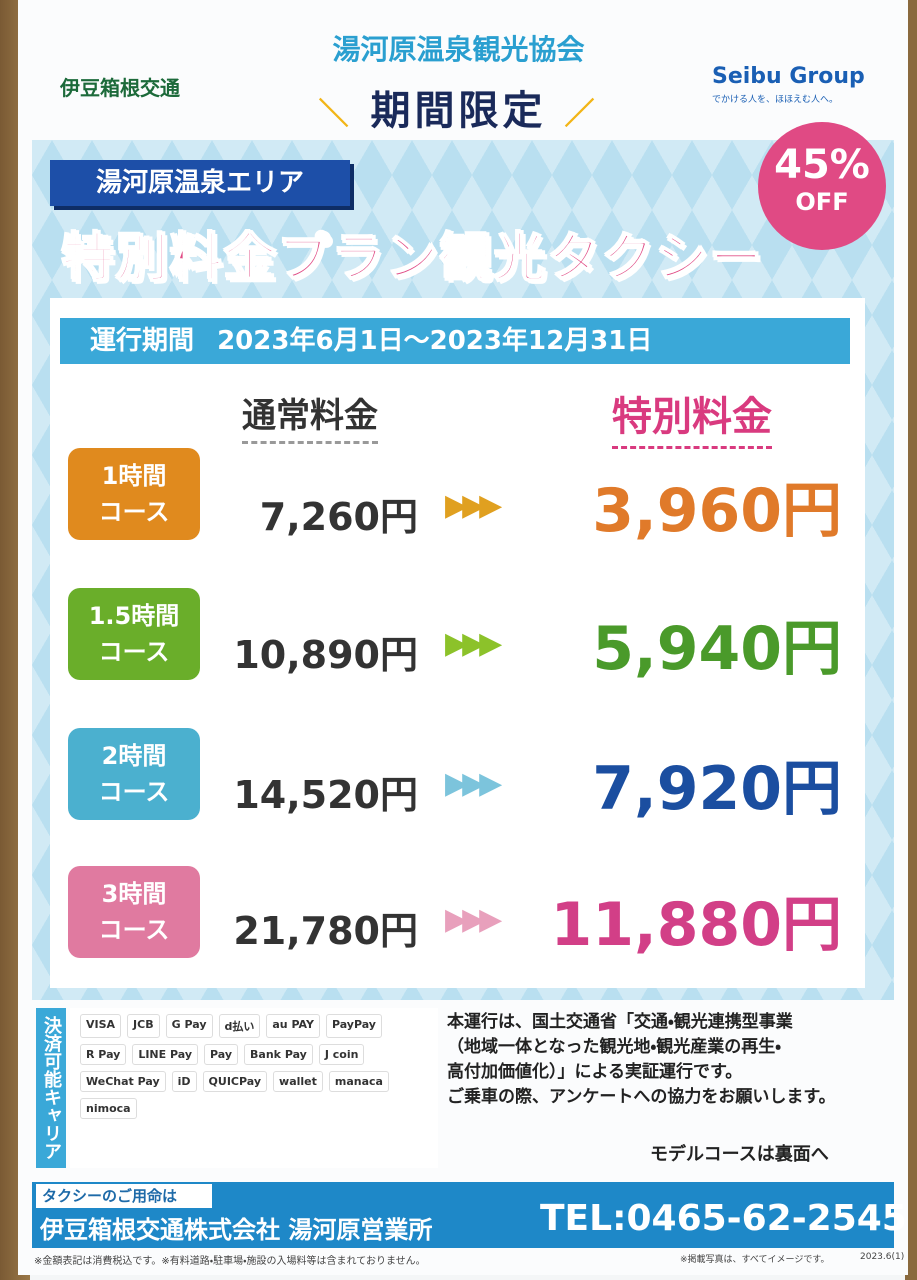  What do you see at coordinates (134, 616) in the screenshot?
I see `course-time: 1.5時間` at bounding box center [134, 616].